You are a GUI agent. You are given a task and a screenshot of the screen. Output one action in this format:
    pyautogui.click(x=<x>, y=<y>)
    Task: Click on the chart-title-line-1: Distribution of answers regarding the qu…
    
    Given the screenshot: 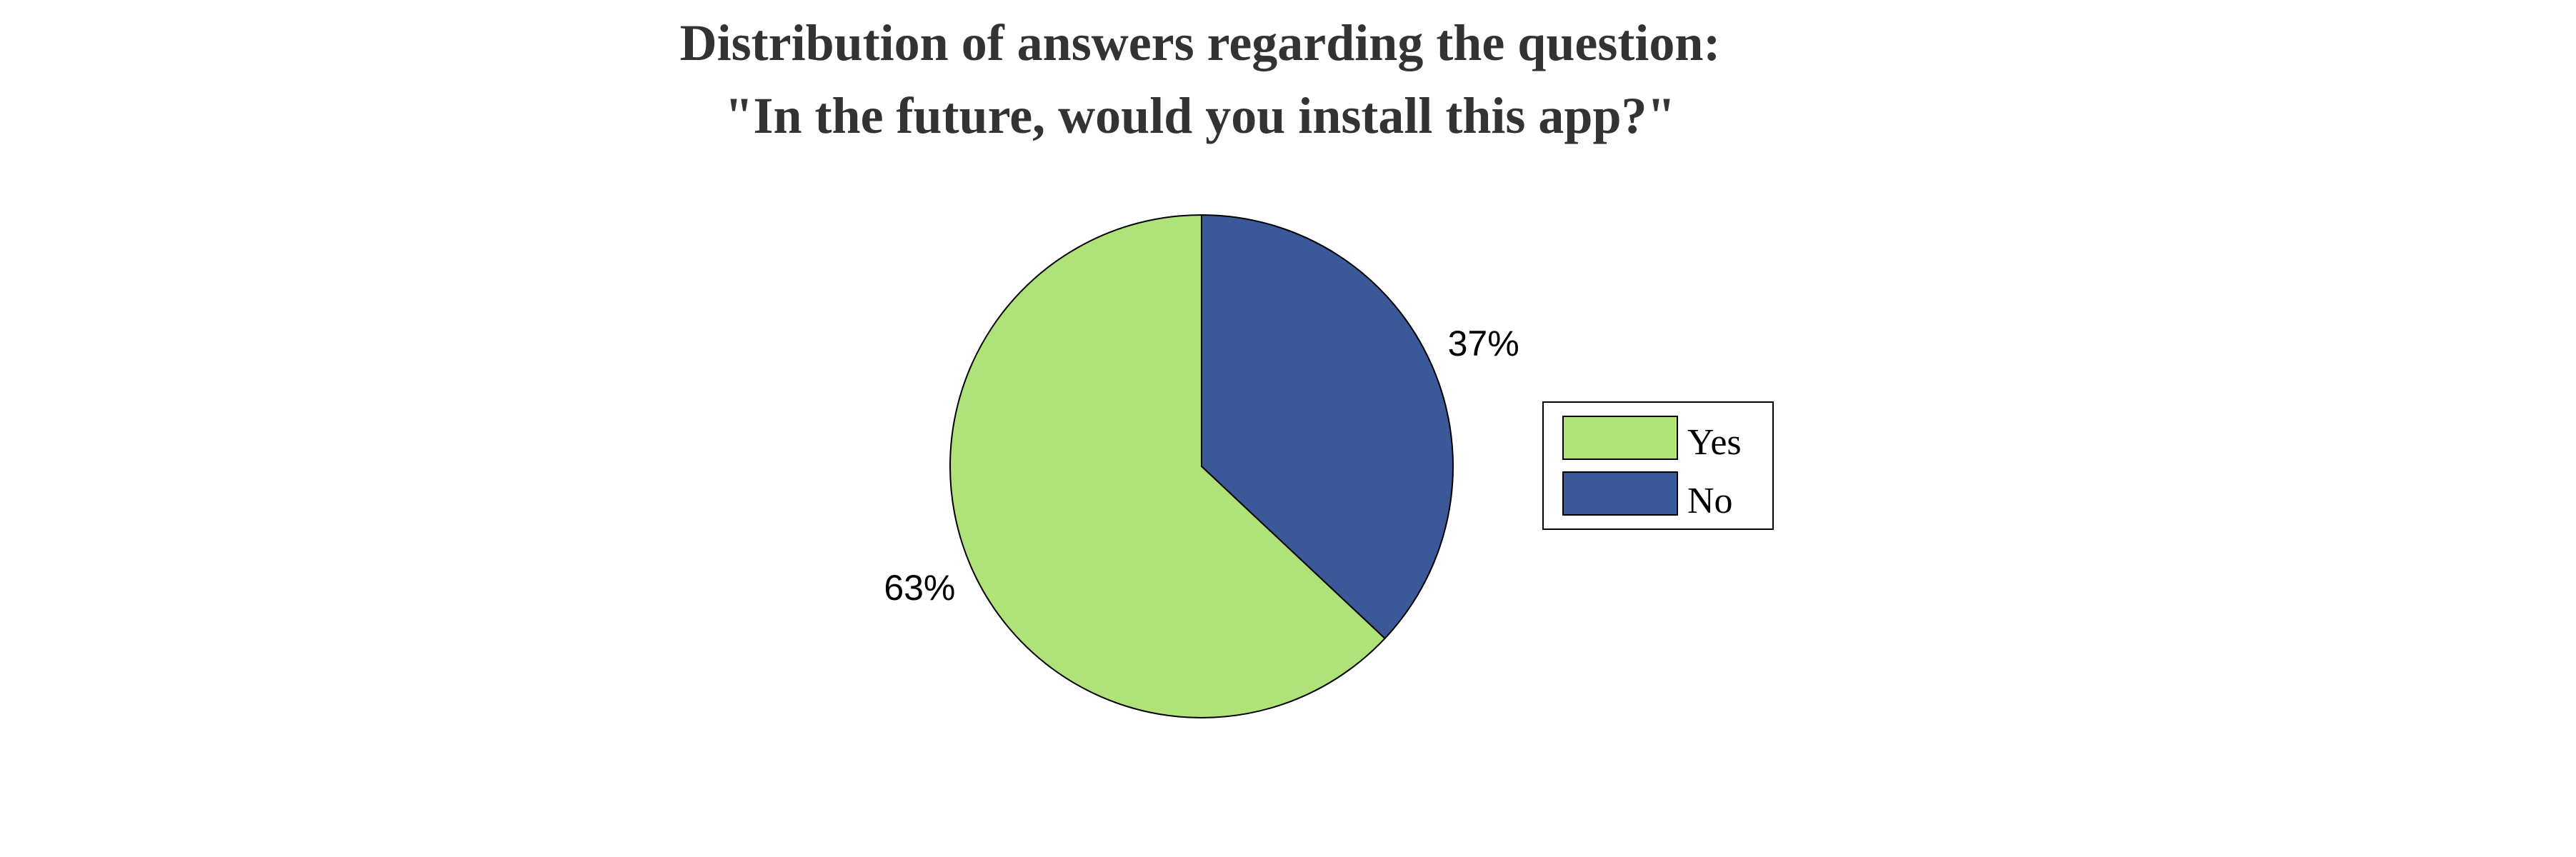 What is the action you would take?
    pyautogui.click(x=1200, y=42)
    